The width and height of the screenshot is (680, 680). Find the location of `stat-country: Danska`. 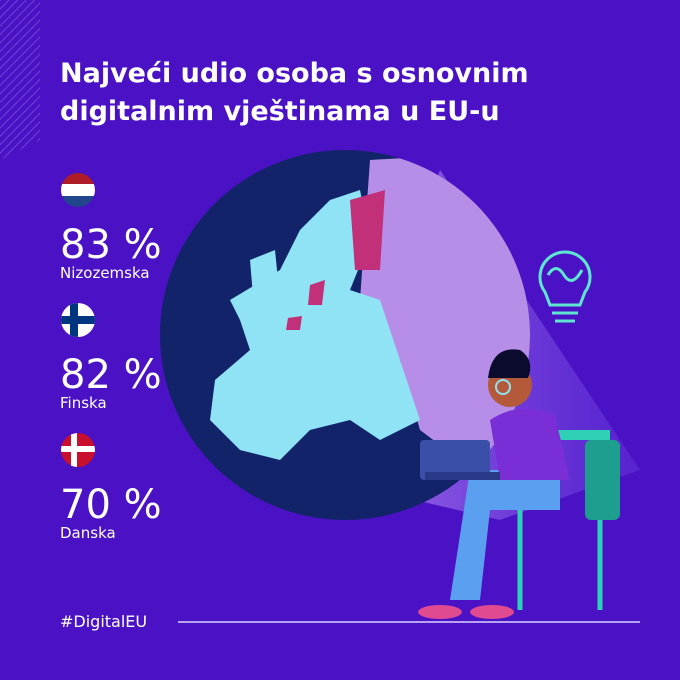

stat-country: Danska is located at coordinates (88, 533).